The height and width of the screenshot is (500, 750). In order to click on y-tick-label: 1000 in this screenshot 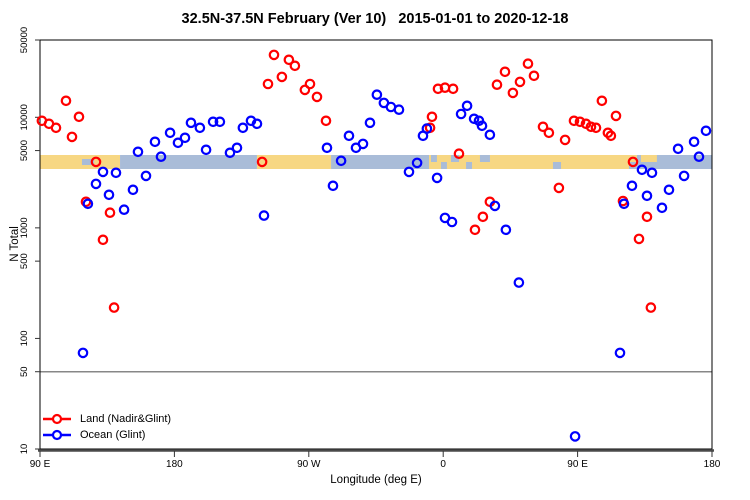, I will do `click(24, 227)`.